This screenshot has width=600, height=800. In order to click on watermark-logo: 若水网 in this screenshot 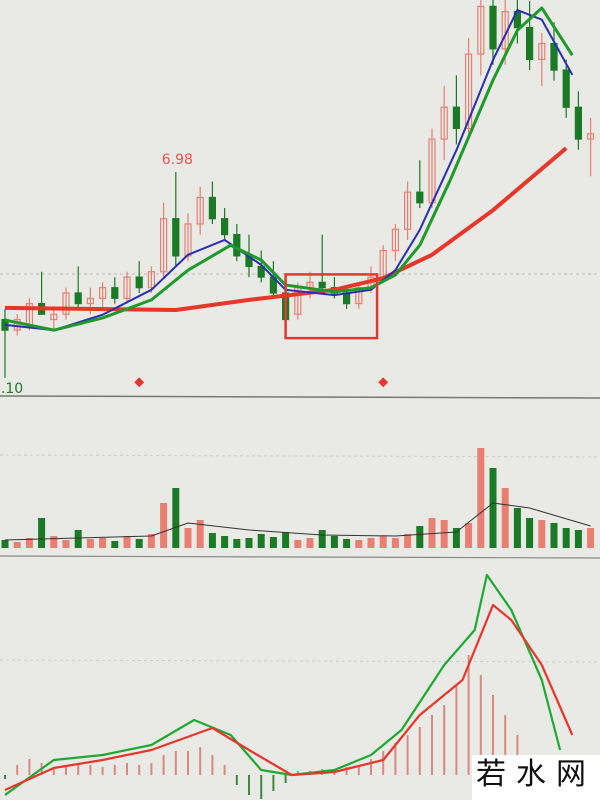, I will do `click(536, 777)`.